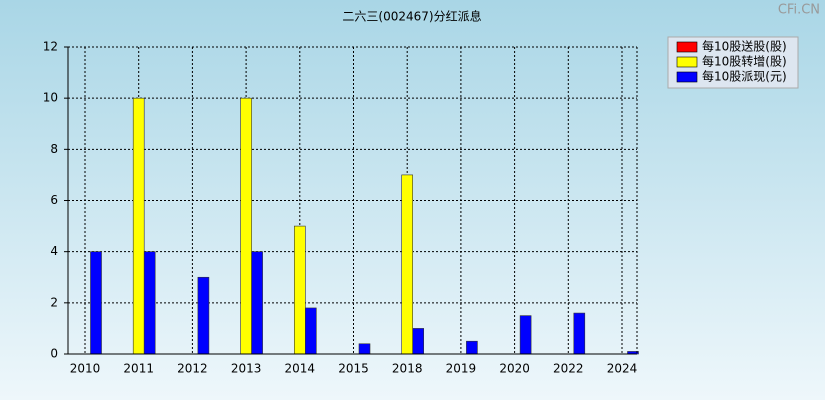 This screenshot has width=825, height=400. What do you see at coordinates (744, 76) in the screenshot?
I see `legend-label: 每10股派现(元)` at bounding box center [744, 76].